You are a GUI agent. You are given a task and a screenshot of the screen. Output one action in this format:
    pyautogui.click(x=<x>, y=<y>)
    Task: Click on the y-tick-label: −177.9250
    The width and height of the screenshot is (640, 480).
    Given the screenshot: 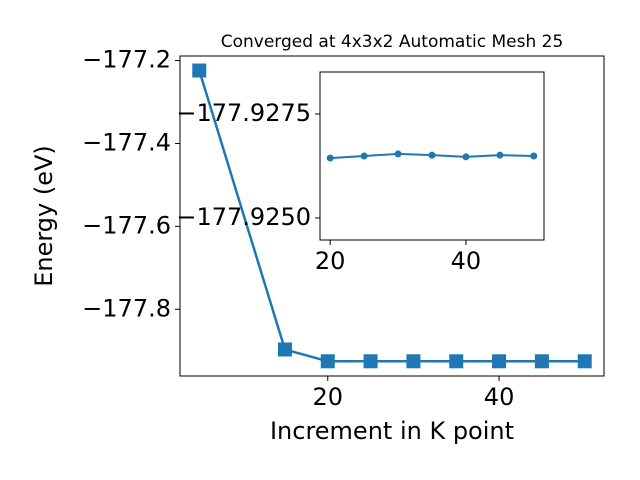 What is the action you would take?
    pyautogui.click(x=243, y=217)
    